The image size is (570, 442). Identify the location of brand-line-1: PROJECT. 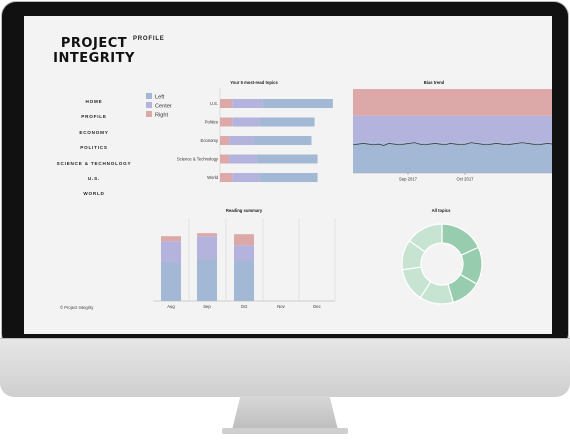
(94, 43).